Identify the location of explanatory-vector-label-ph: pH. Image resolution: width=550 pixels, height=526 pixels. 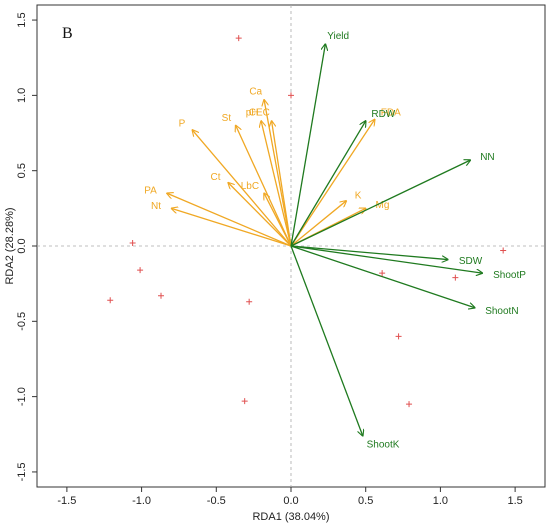
(252, 113).